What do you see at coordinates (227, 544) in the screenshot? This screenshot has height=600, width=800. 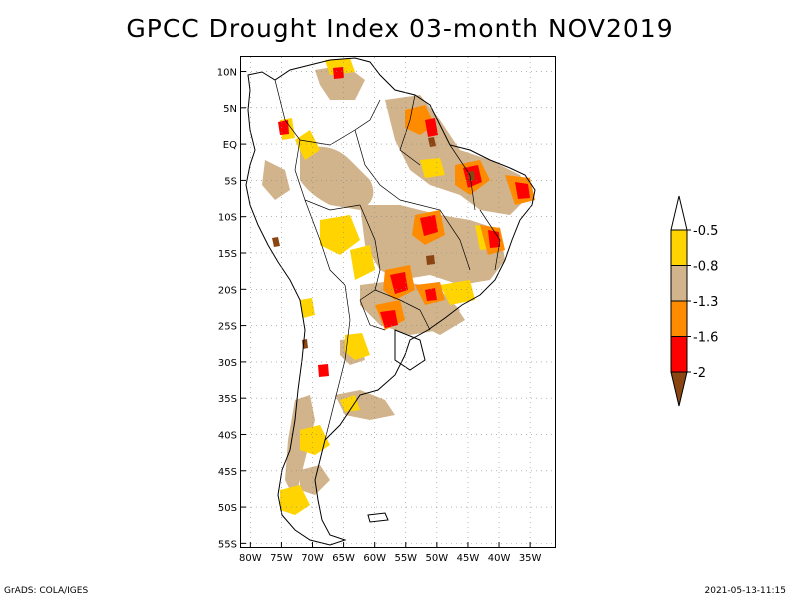 I see `lat-label: 55S` at bounding box center [227, 544].